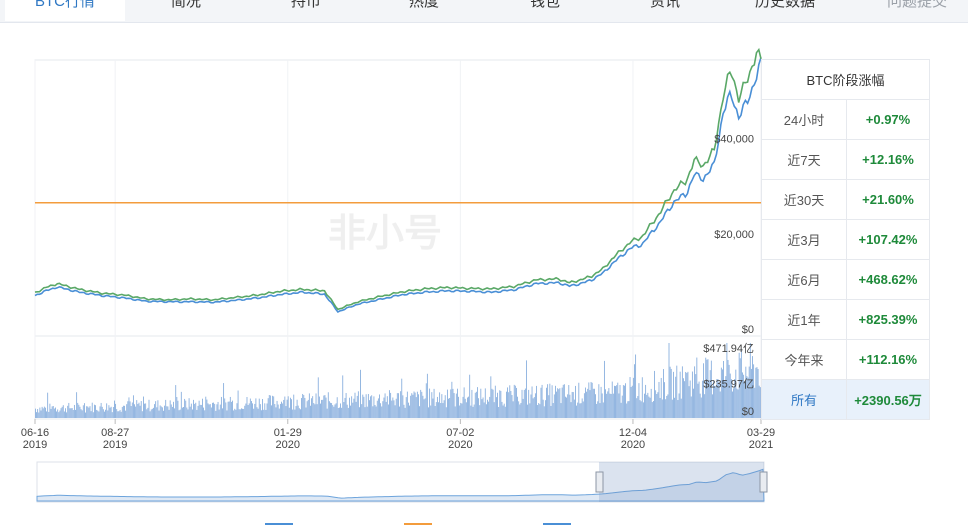 This screenshot has width=968, height=526. Describe the element at coordinates (664, 5) in the screenshot. I see `tab-news: 资讯` at that location.